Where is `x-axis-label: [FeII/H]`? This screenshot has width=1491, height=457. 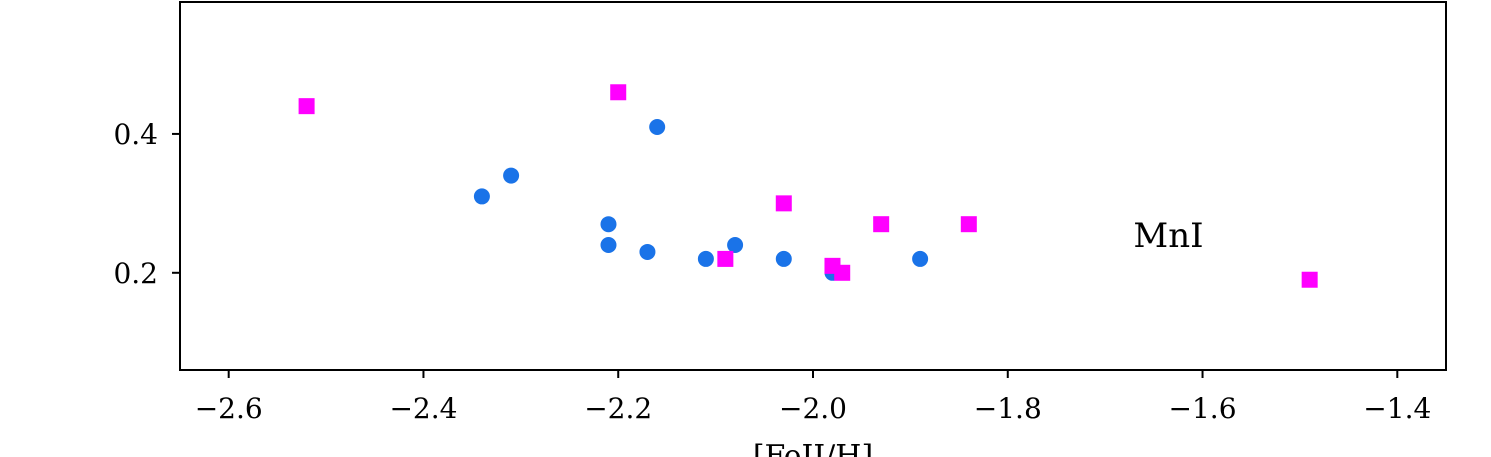 x-axis-label: [FeII/H] is located at coordinates (813, 448).